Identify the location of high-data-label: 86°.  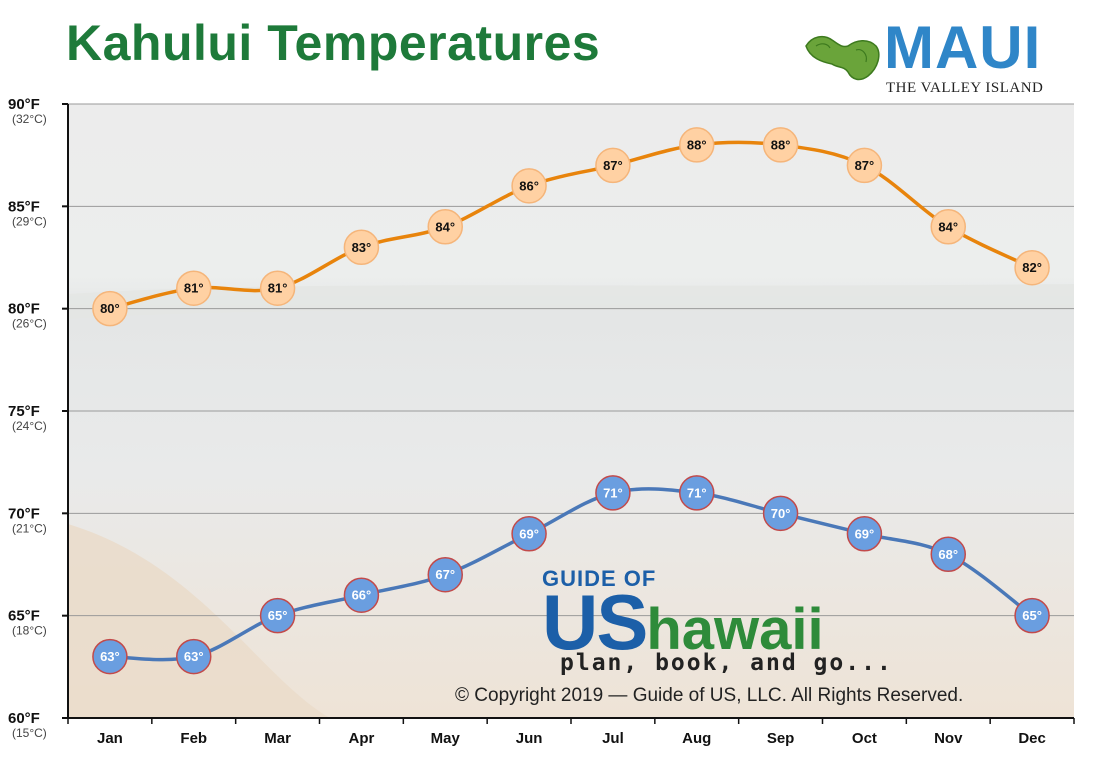
(529, 185).